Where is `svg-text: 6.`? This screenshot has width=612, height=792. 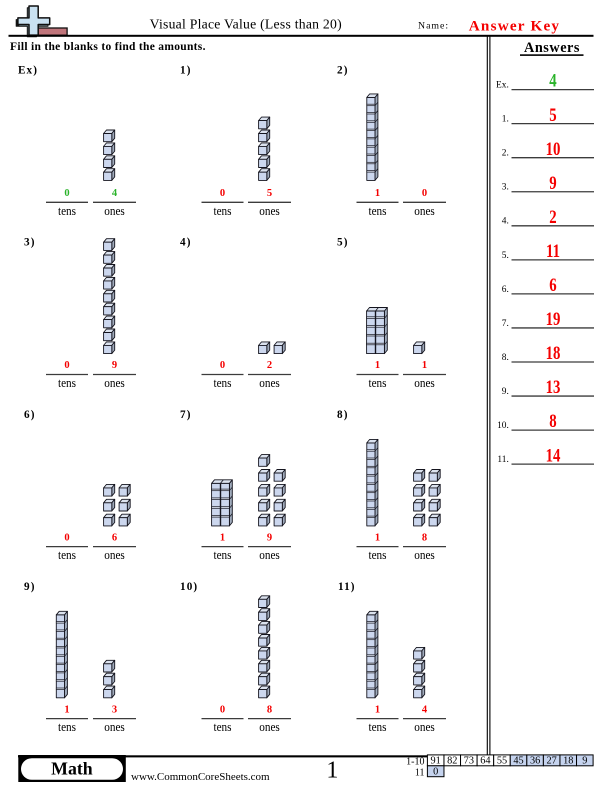
svg-text: 6. is located at coordinates (505, 290).